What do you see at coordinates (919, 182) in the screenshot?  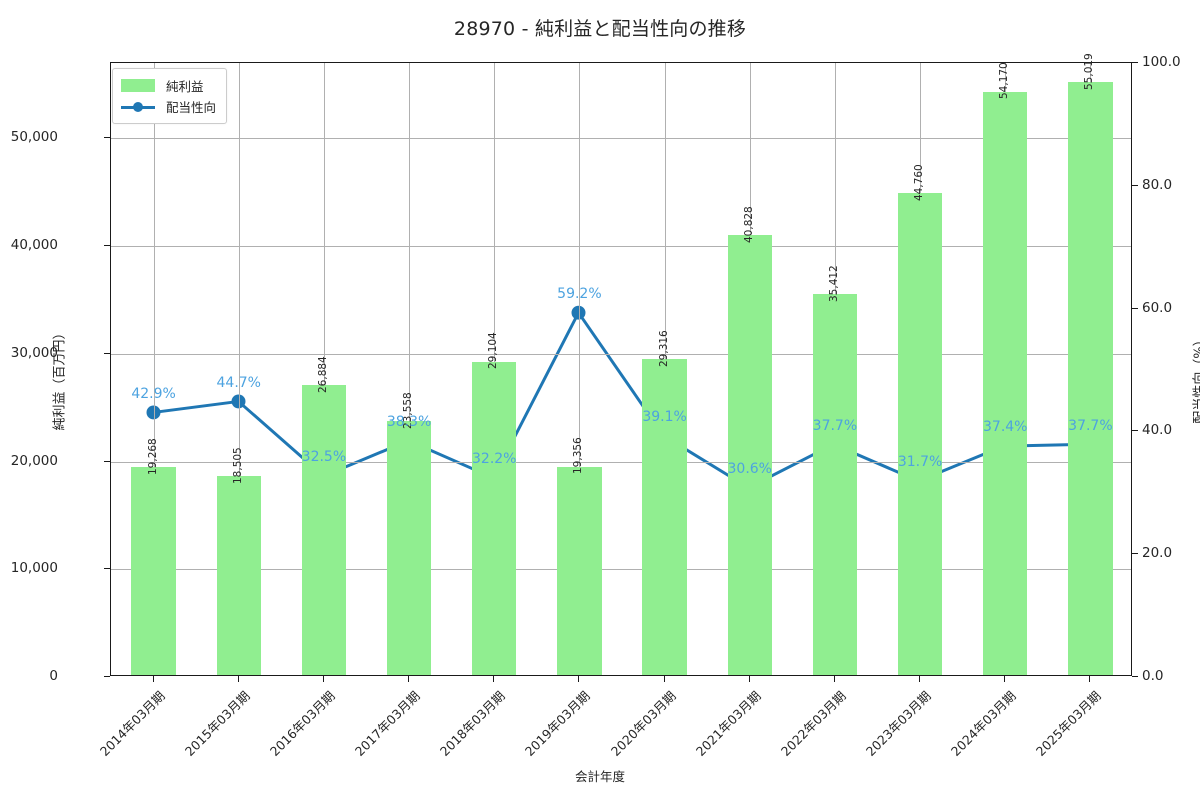 I see `bar-value-label: 44,760` at bounding box center [919, 182].